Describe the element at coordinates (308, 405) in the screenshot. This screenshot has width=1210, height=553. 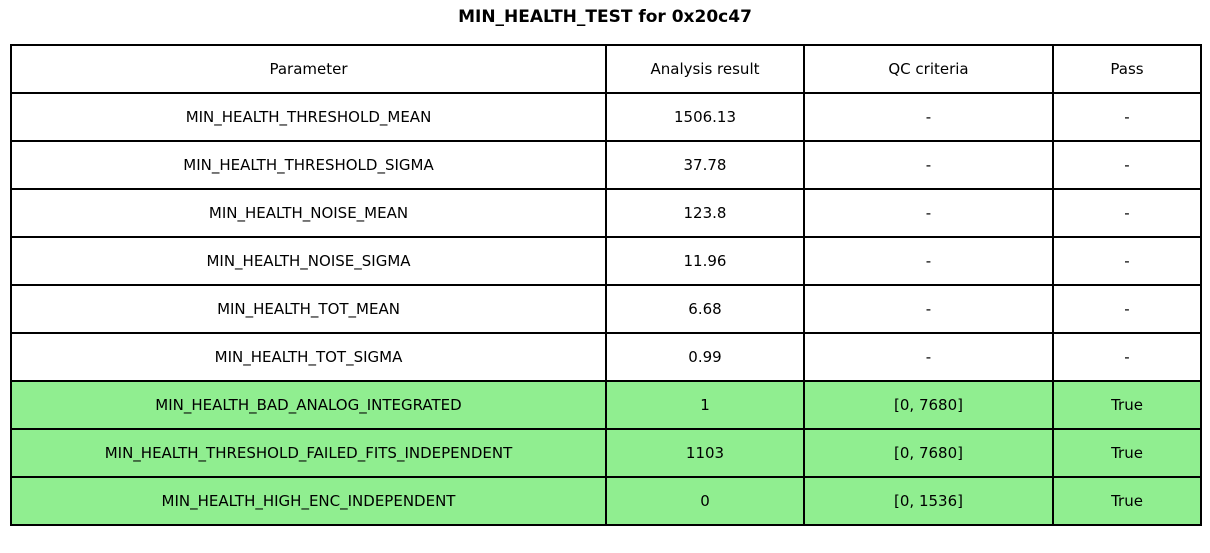
I see `table-cell-parameter: MIN_HEALTH_BAD_ANALOG_INTEGRATED` at that location.